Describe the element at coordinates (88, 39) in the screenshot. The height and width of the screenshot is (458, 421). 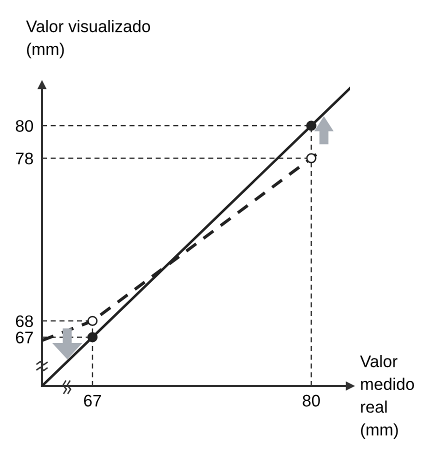
I see `y-axis-title: Valor visualizado (mm)` at that location.